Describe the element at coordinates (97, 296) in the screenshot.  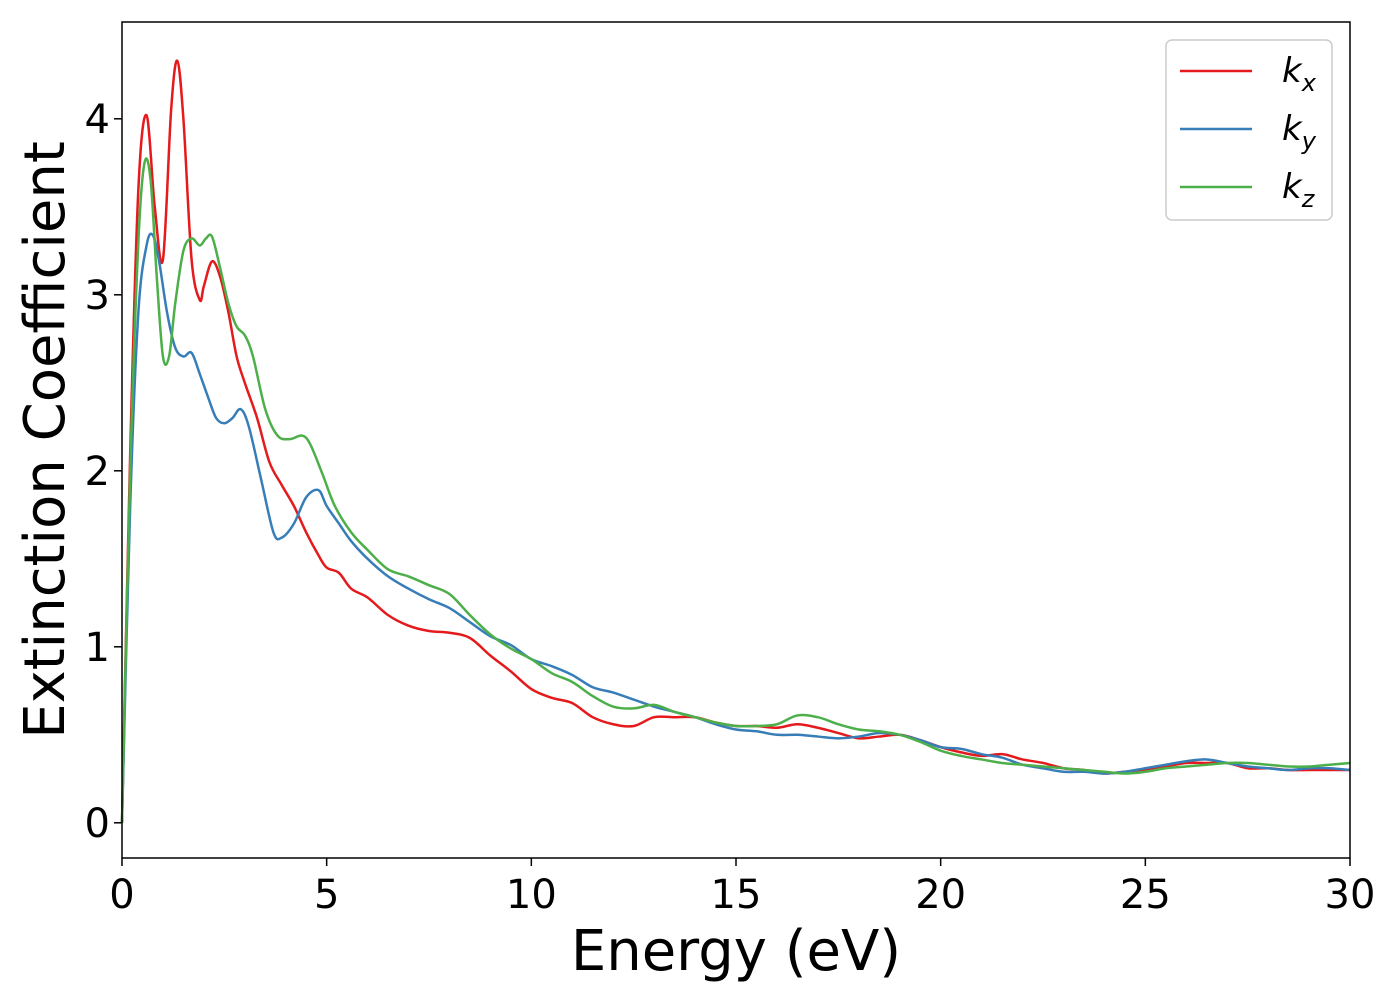
I see `y-tick-label: 3` at that location.